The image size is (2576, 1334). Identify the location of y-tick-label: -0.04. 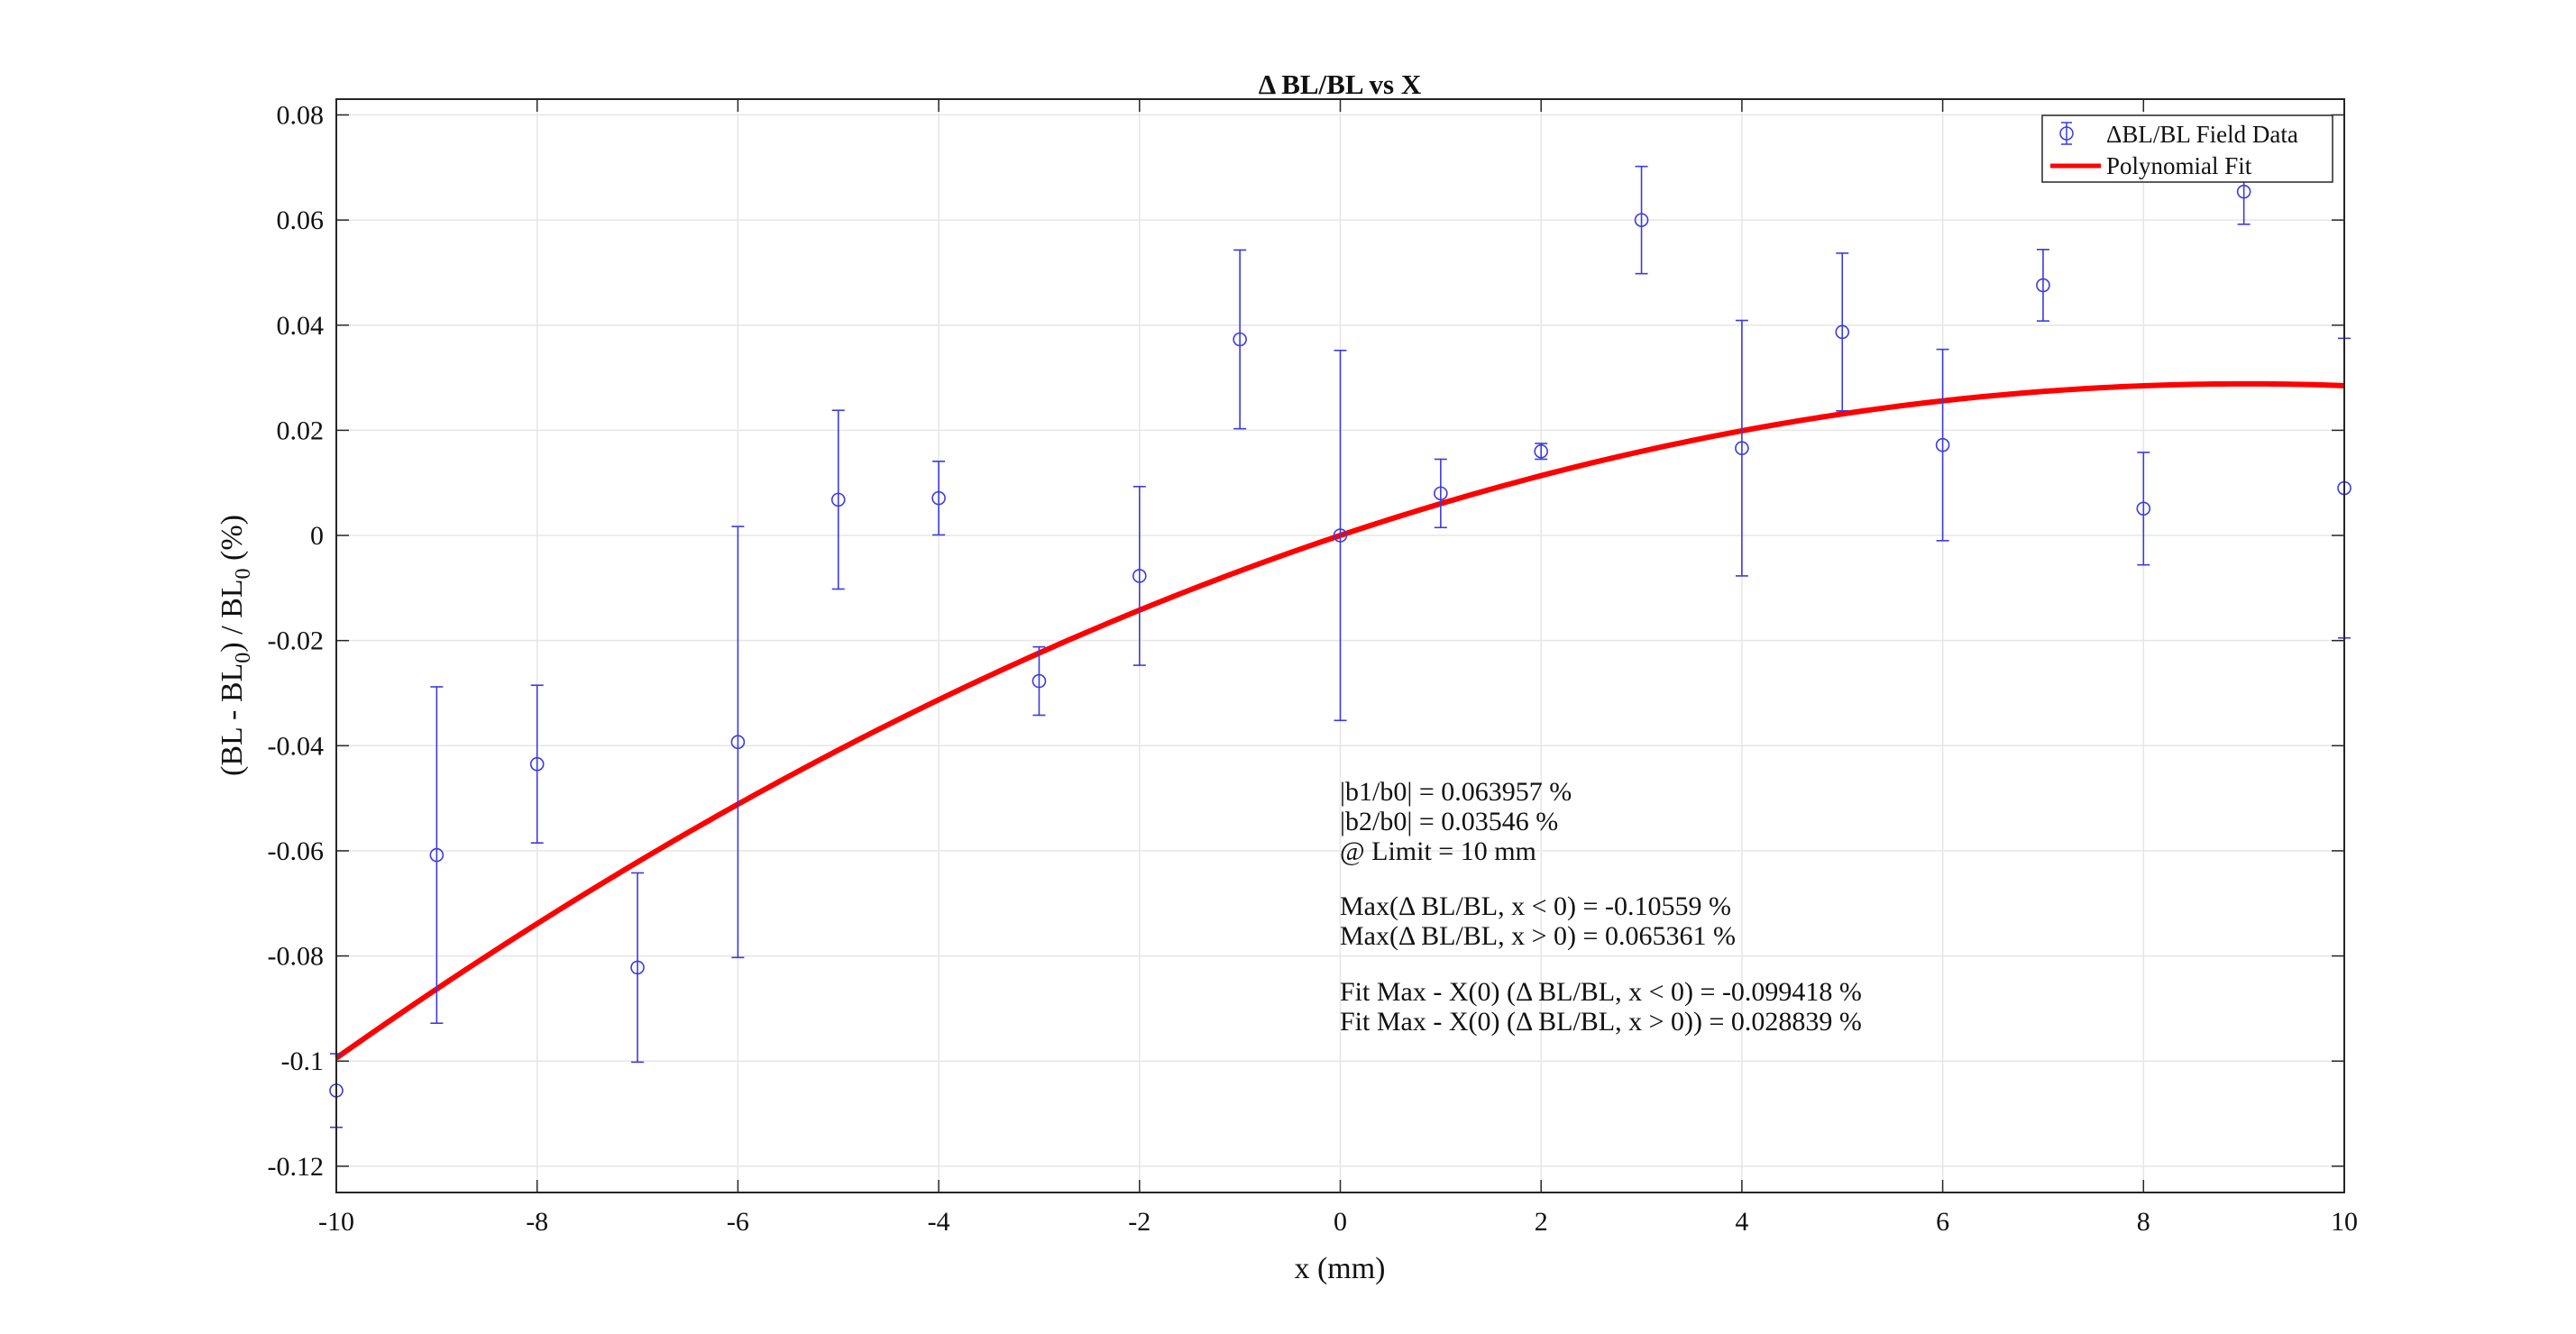
(296, 746).